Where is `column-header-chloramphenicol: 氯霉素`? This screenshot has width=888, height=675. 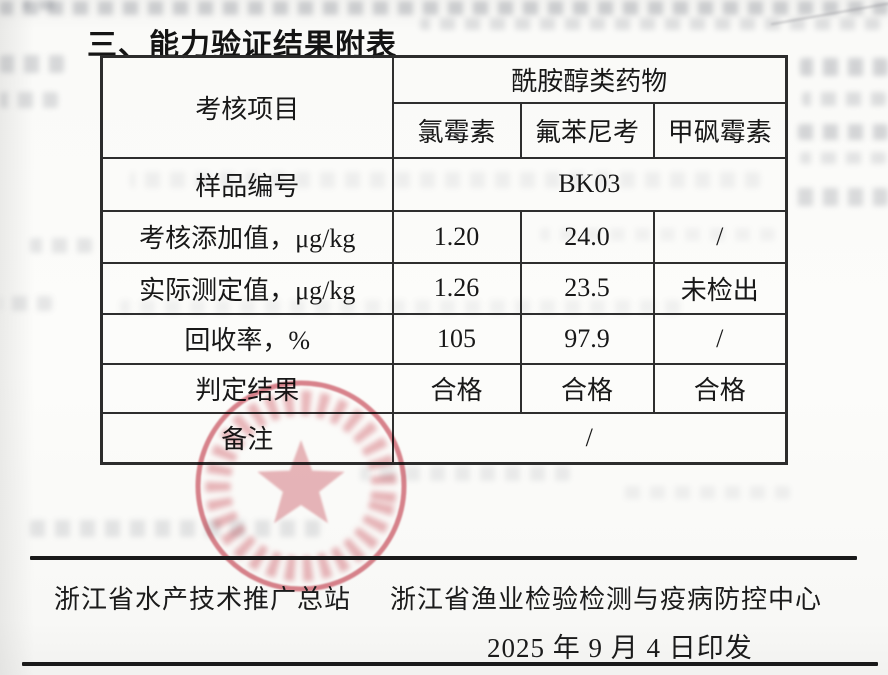 column-header-chloramphenicol: 氯霉素 is located at coordinates (456, 130).